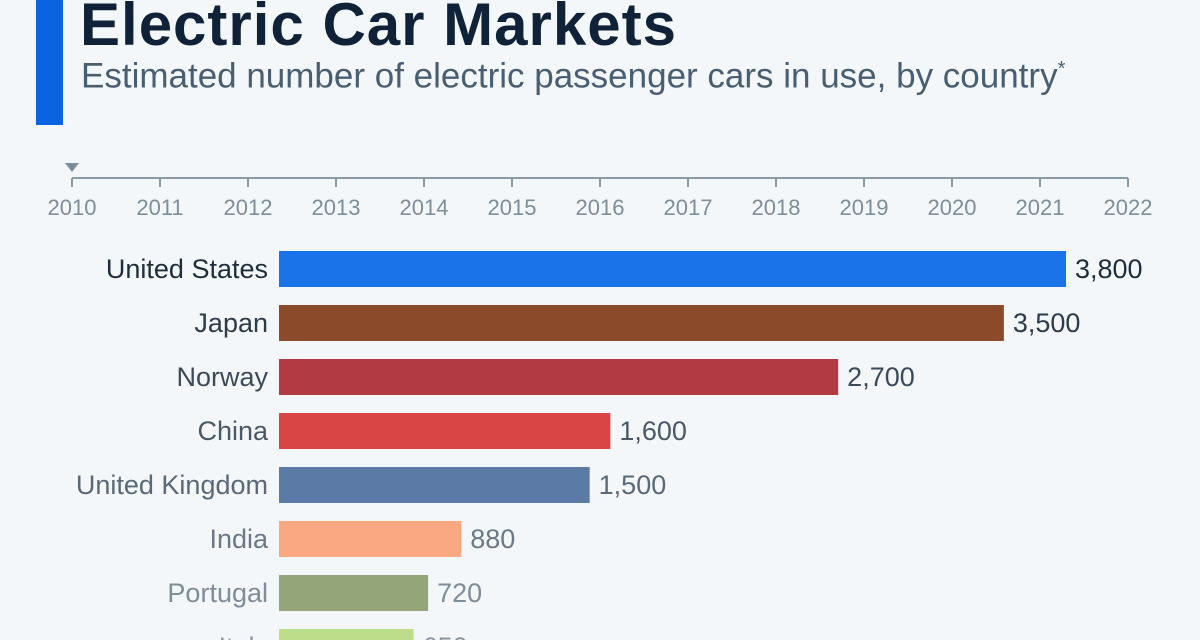 The image size is (1200, 640). I want to click on timeline-year-2021: 2021, so click(1040, 207).